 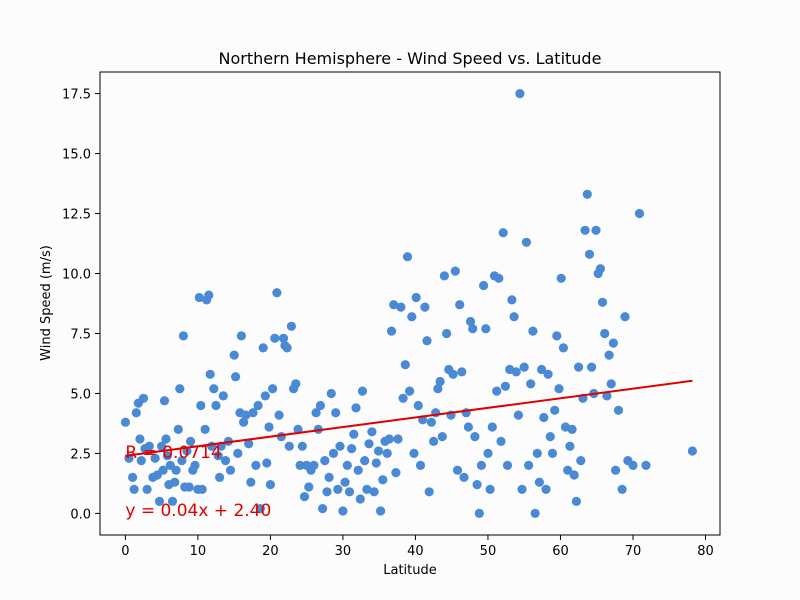 I want to click on y-tick-label: 0.0, so click(x=80, y=514).